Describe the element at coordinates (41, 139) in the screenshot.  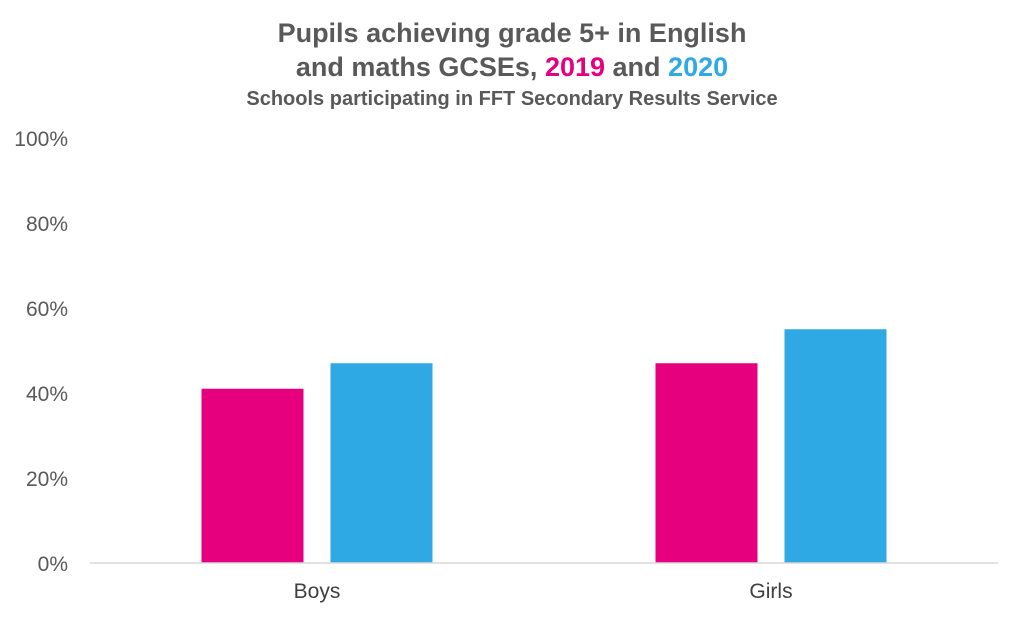
I see `y-tick-label: 100%` at that location.